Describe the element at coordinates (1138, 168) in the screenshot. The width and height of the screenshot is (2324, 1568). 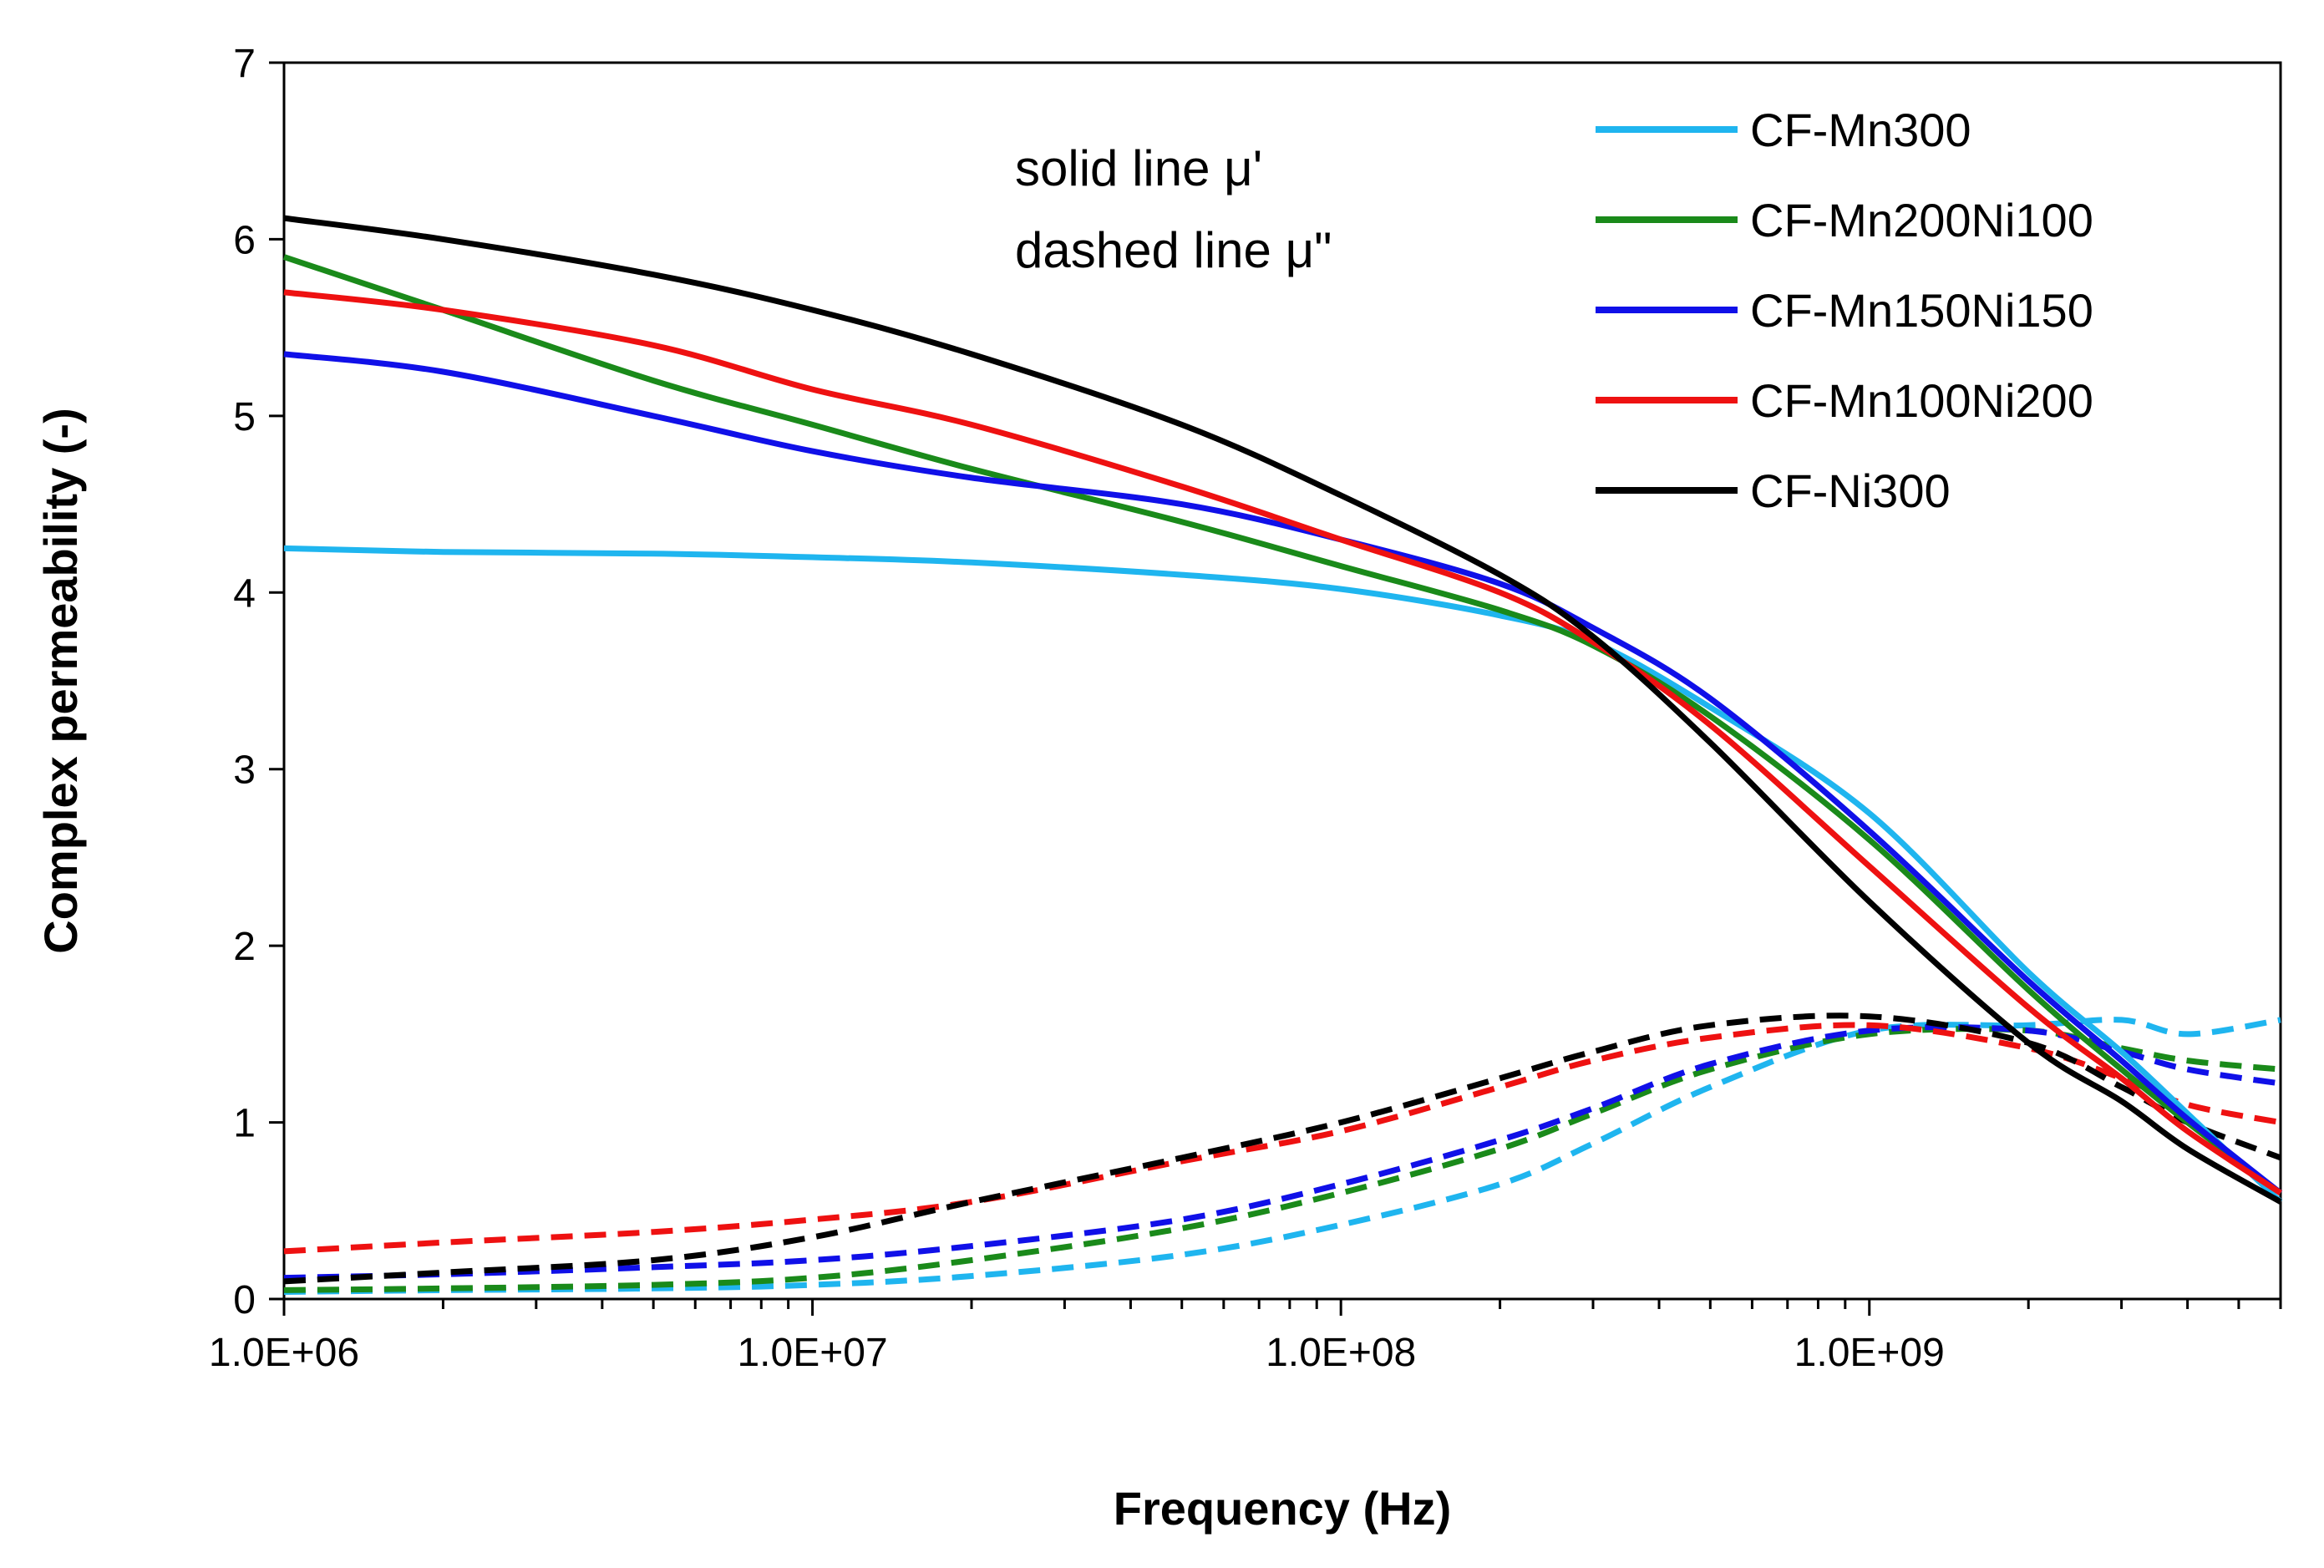
I see `annotation-solid-line: solid line μ'` at that location.